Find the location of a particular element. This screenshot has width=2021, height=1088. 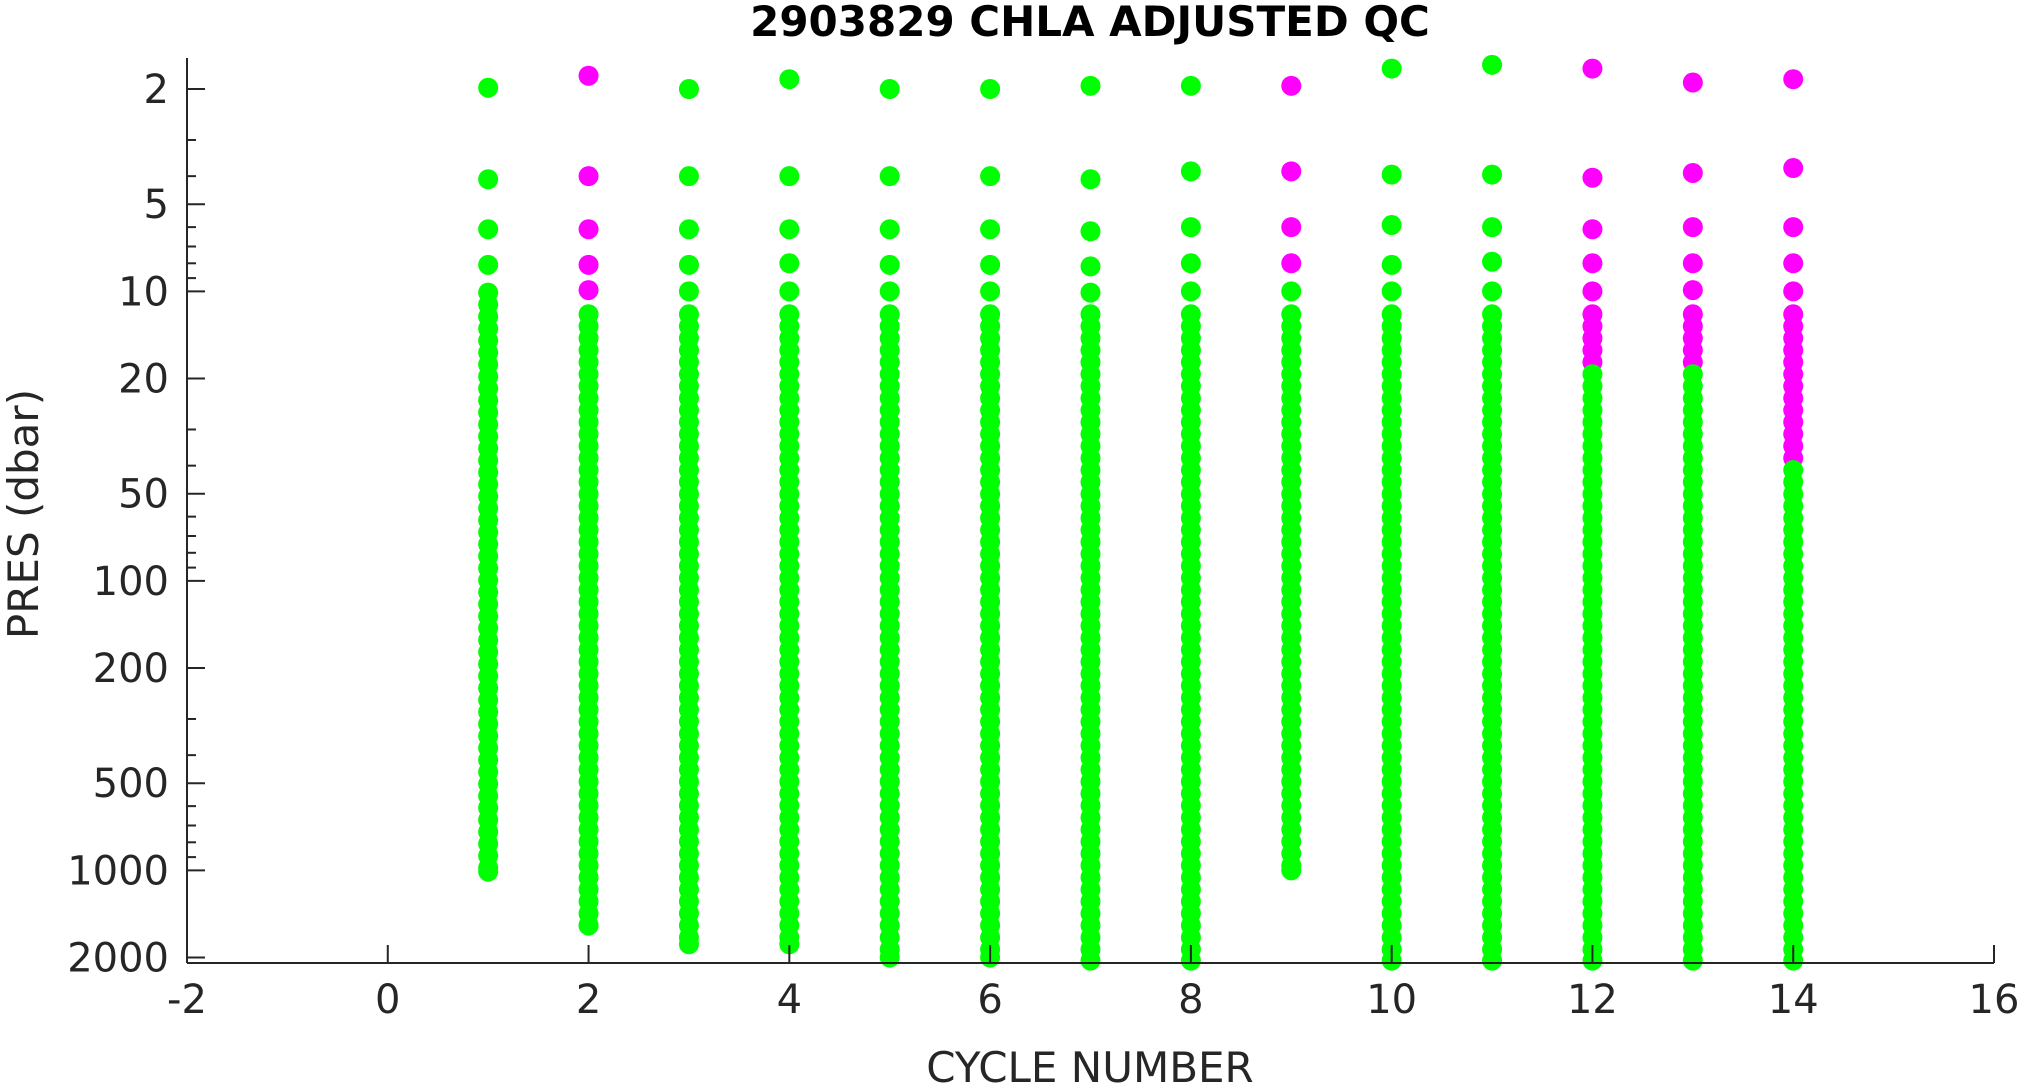

y-tick-label: 200 is located at coordinates (131, 669).